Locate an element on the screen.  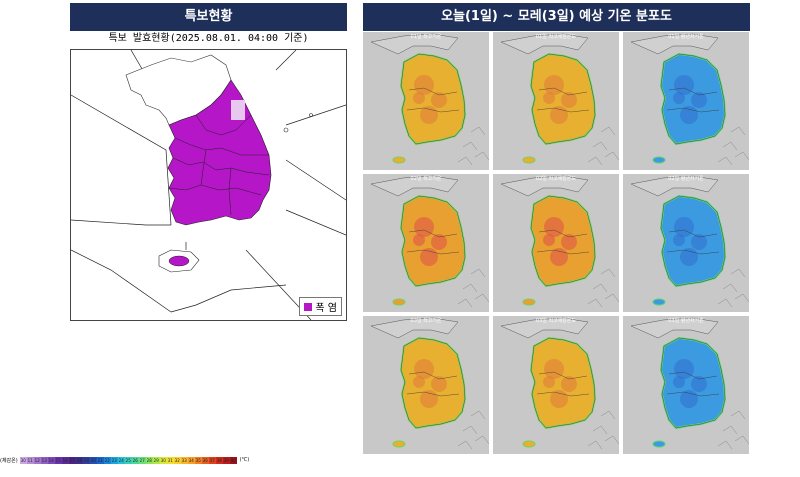
tile-title: 03일 최고체감온도 is located at coordinates (556, 321).